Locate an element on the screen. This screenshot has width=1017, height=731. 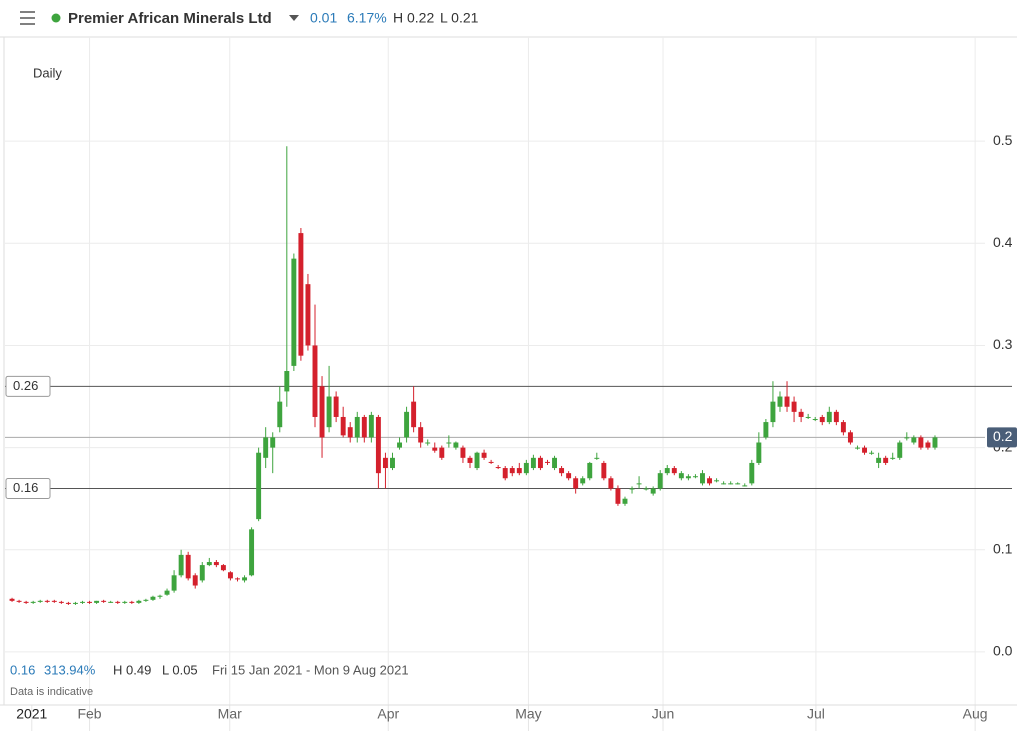
y-tick-label: 0.1 is located at coordinates (1003, 548).